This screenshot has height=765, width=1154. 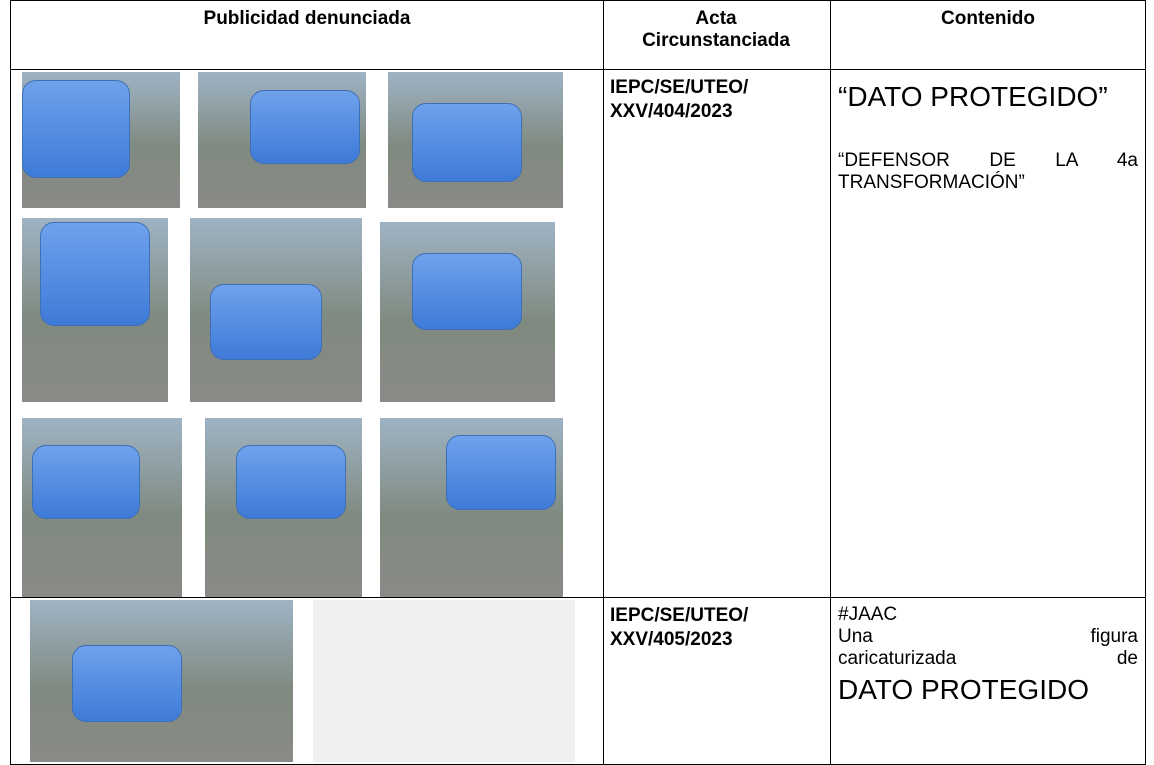 I want to click on header-cell: Acta Circunstanciada, so click(x=716, y=29).